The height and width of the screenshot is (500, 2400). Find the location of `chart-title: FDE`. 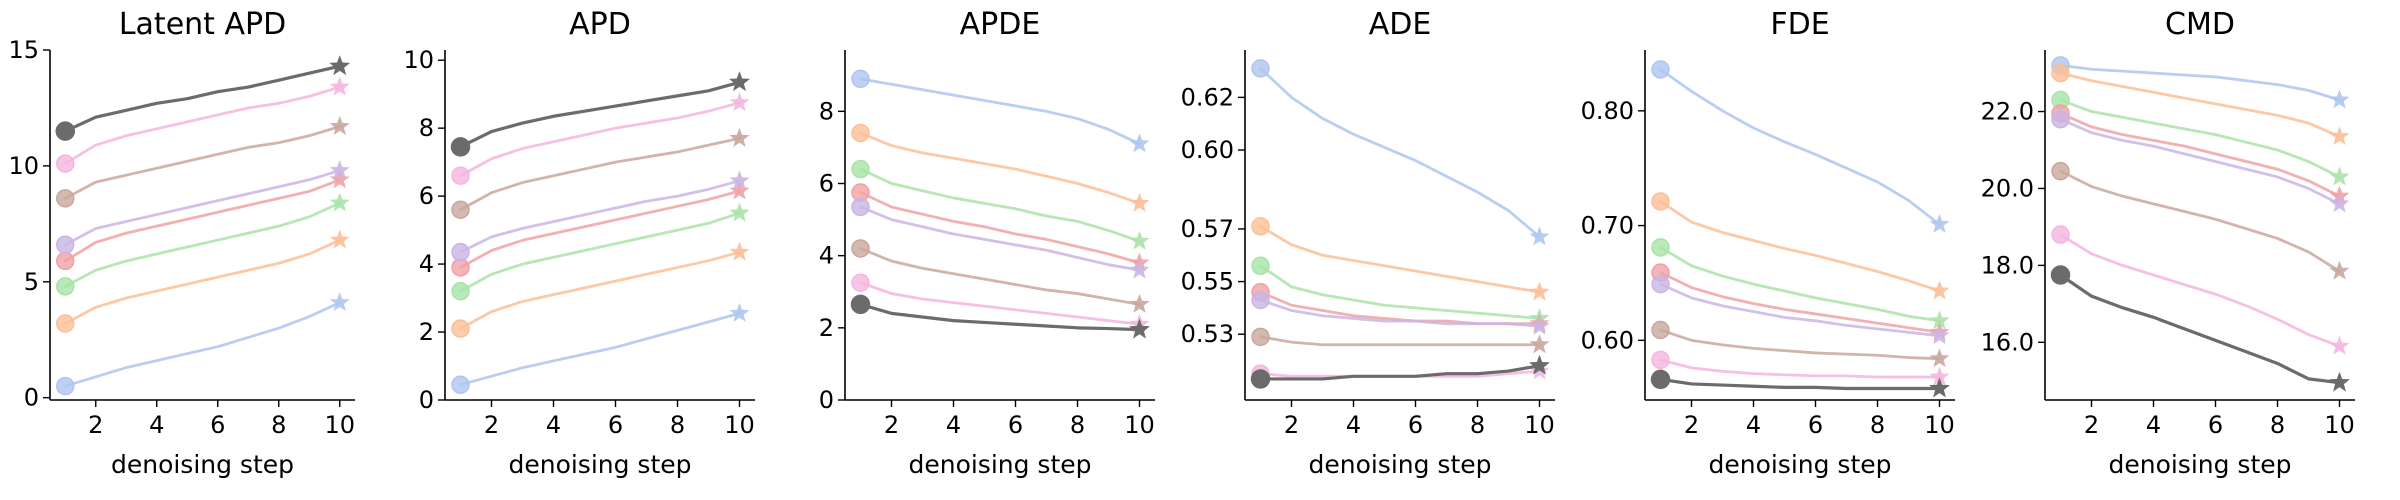

chart-title: FDE is located at coordinates (1799, 24).